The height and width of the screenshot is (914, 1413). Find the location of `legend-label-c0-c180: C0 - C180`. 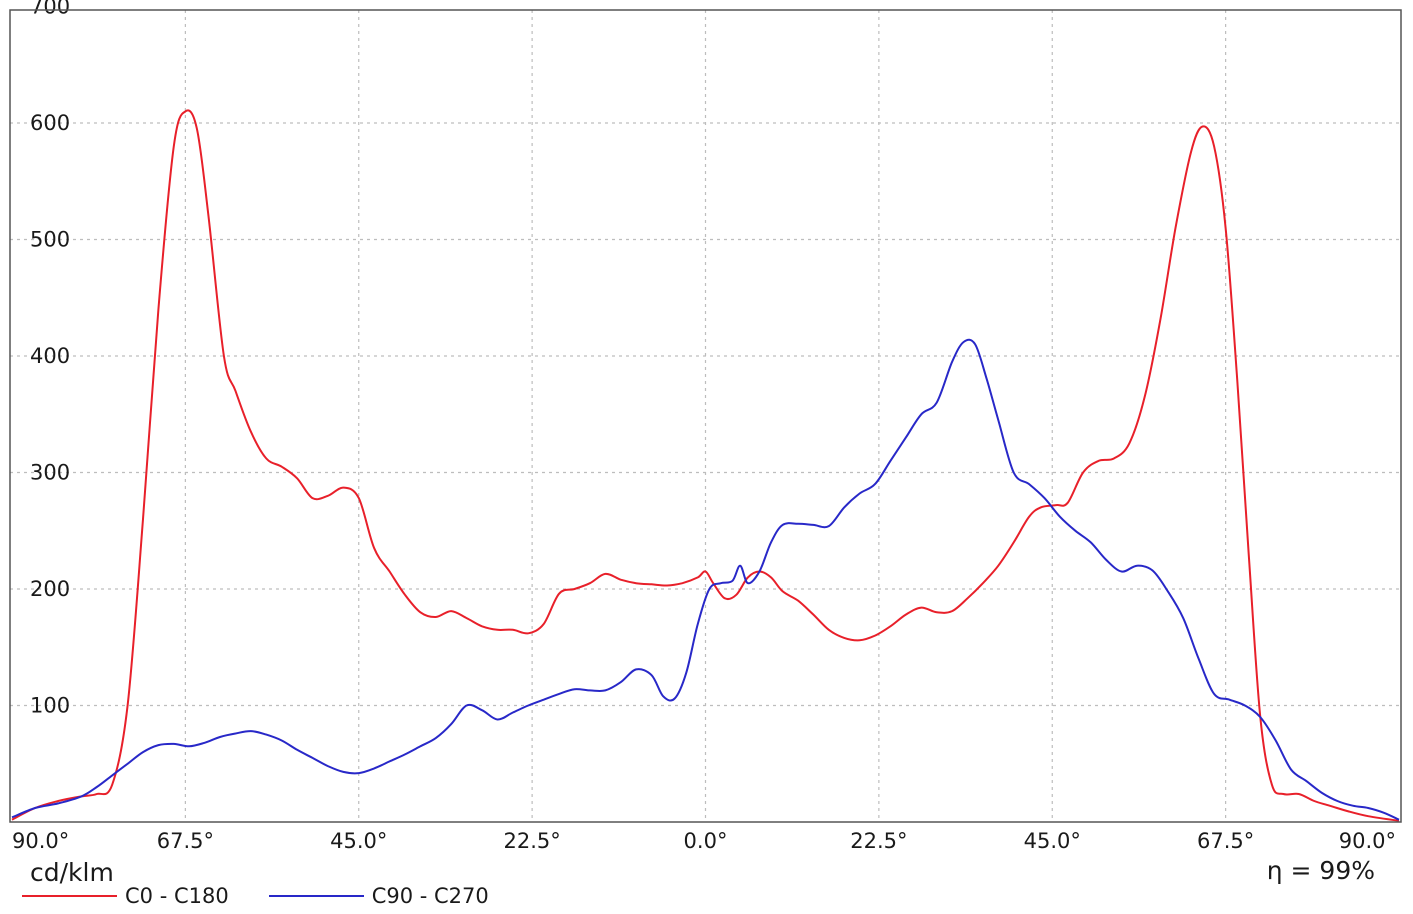

legend-label-c0-c180: C0 - C180 is located at coordinates (177, 896).